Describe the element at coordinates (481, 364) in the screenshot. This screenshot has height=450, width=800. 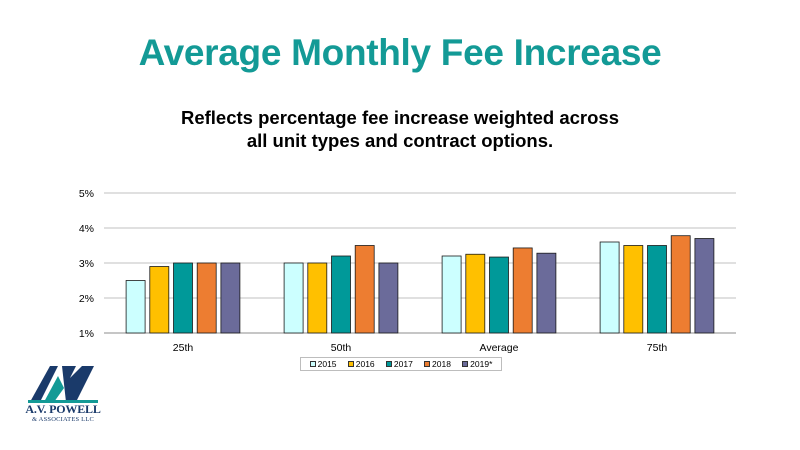
I see `legend-label: 2019*` at that location.